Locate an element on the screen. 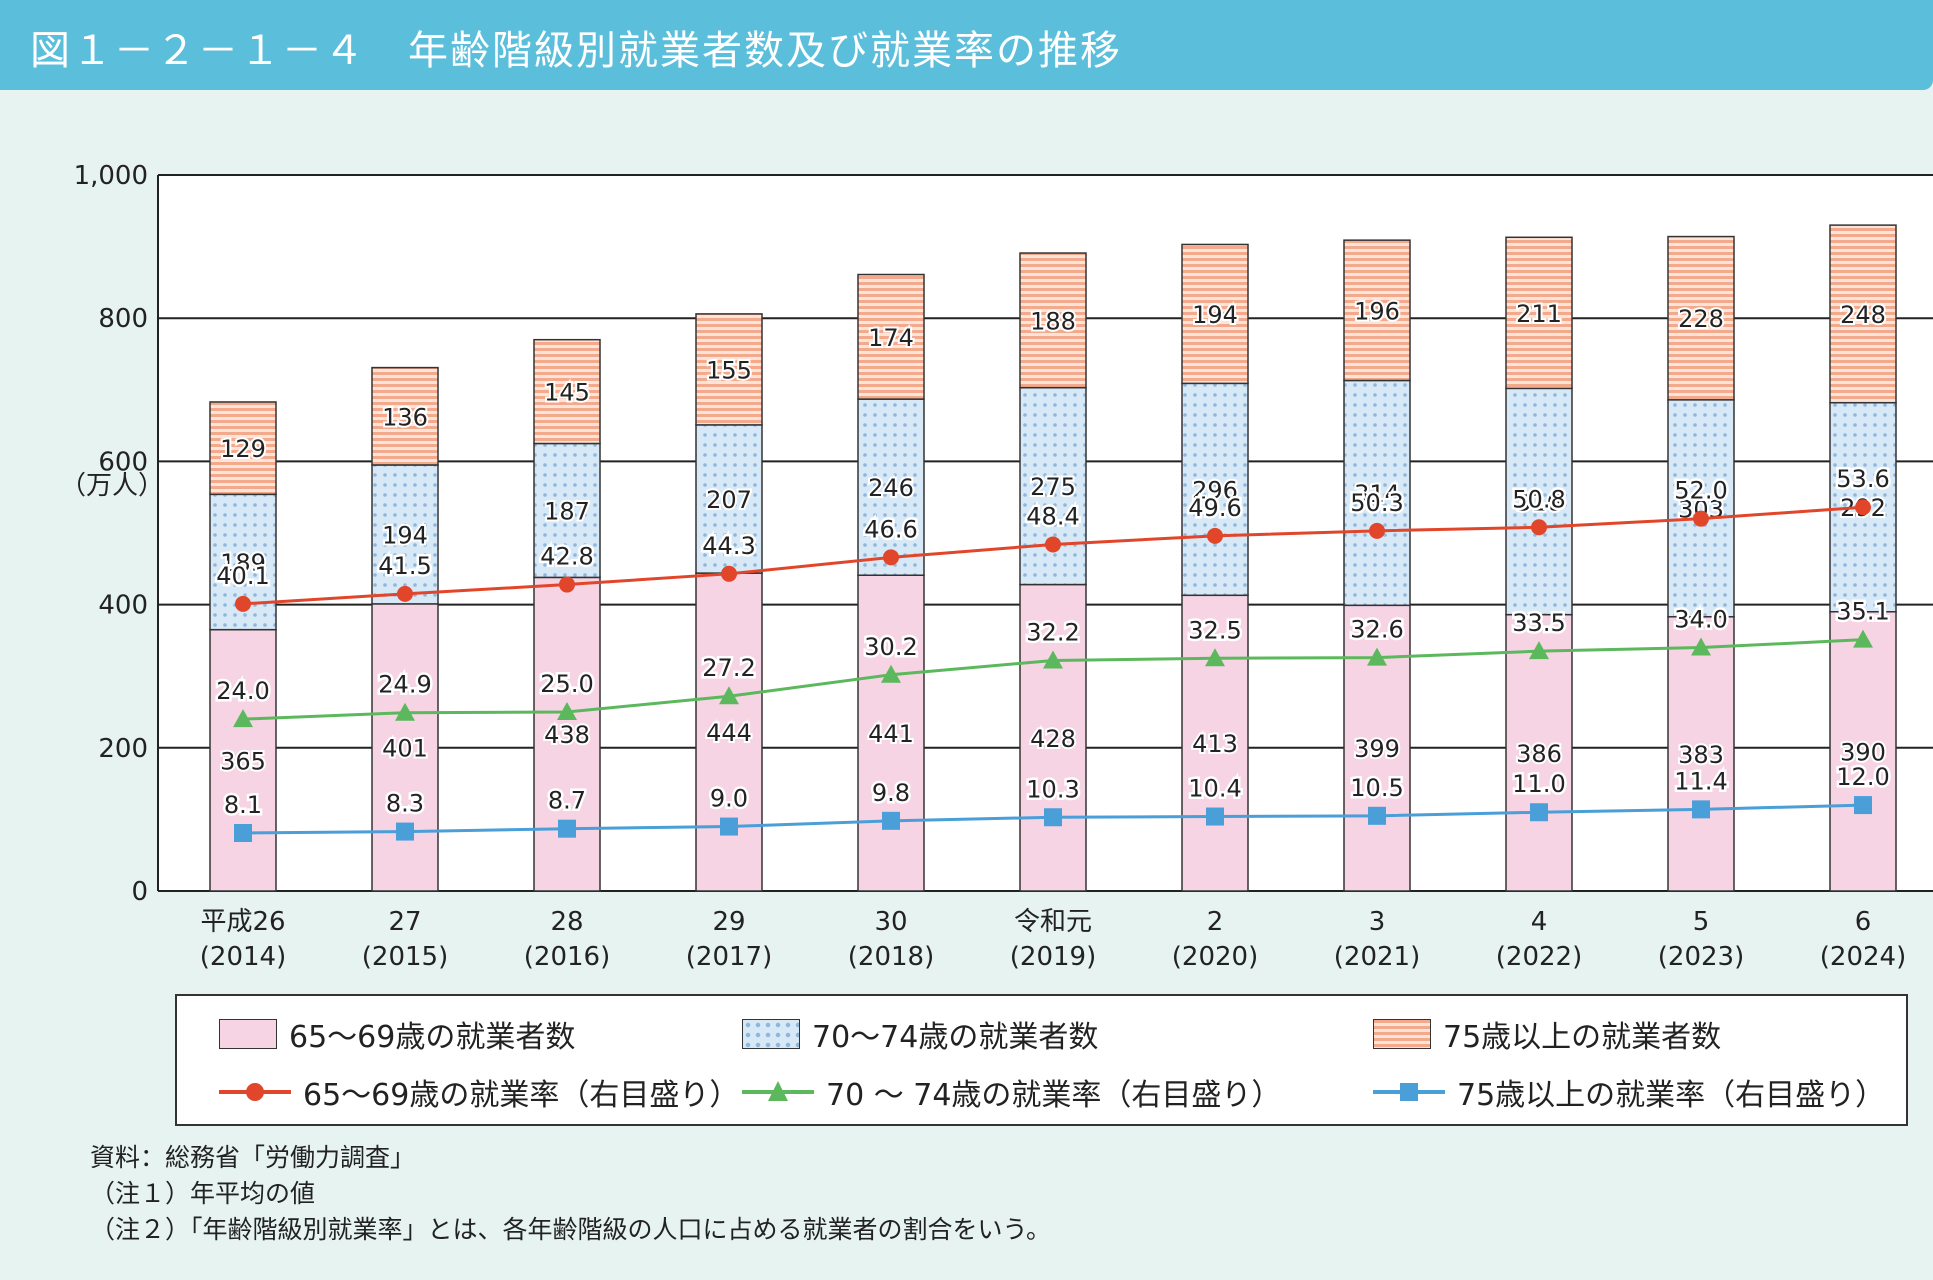 Image resolution: width=1933 pixels, height=1280 pixels. x-tick-era-label: 令和元 is located at coordinates (1053, 922).